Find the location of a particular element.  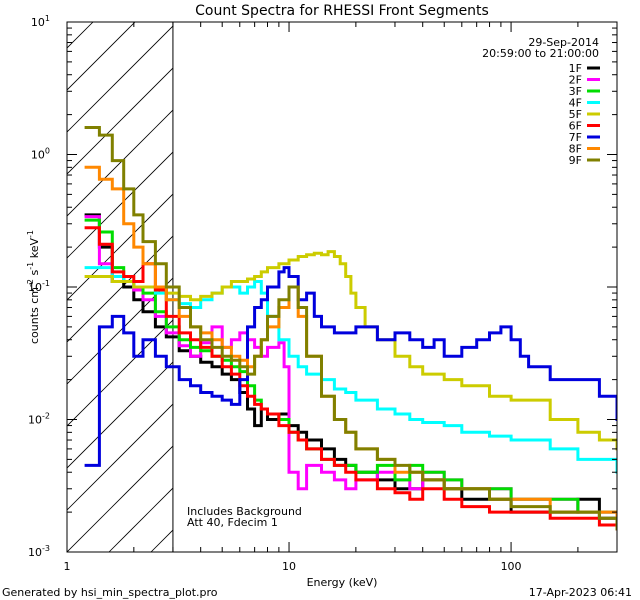

footer-generated-by: Generated by hsi_min_spectra_plot.pro is located at coordinates (110, 592).